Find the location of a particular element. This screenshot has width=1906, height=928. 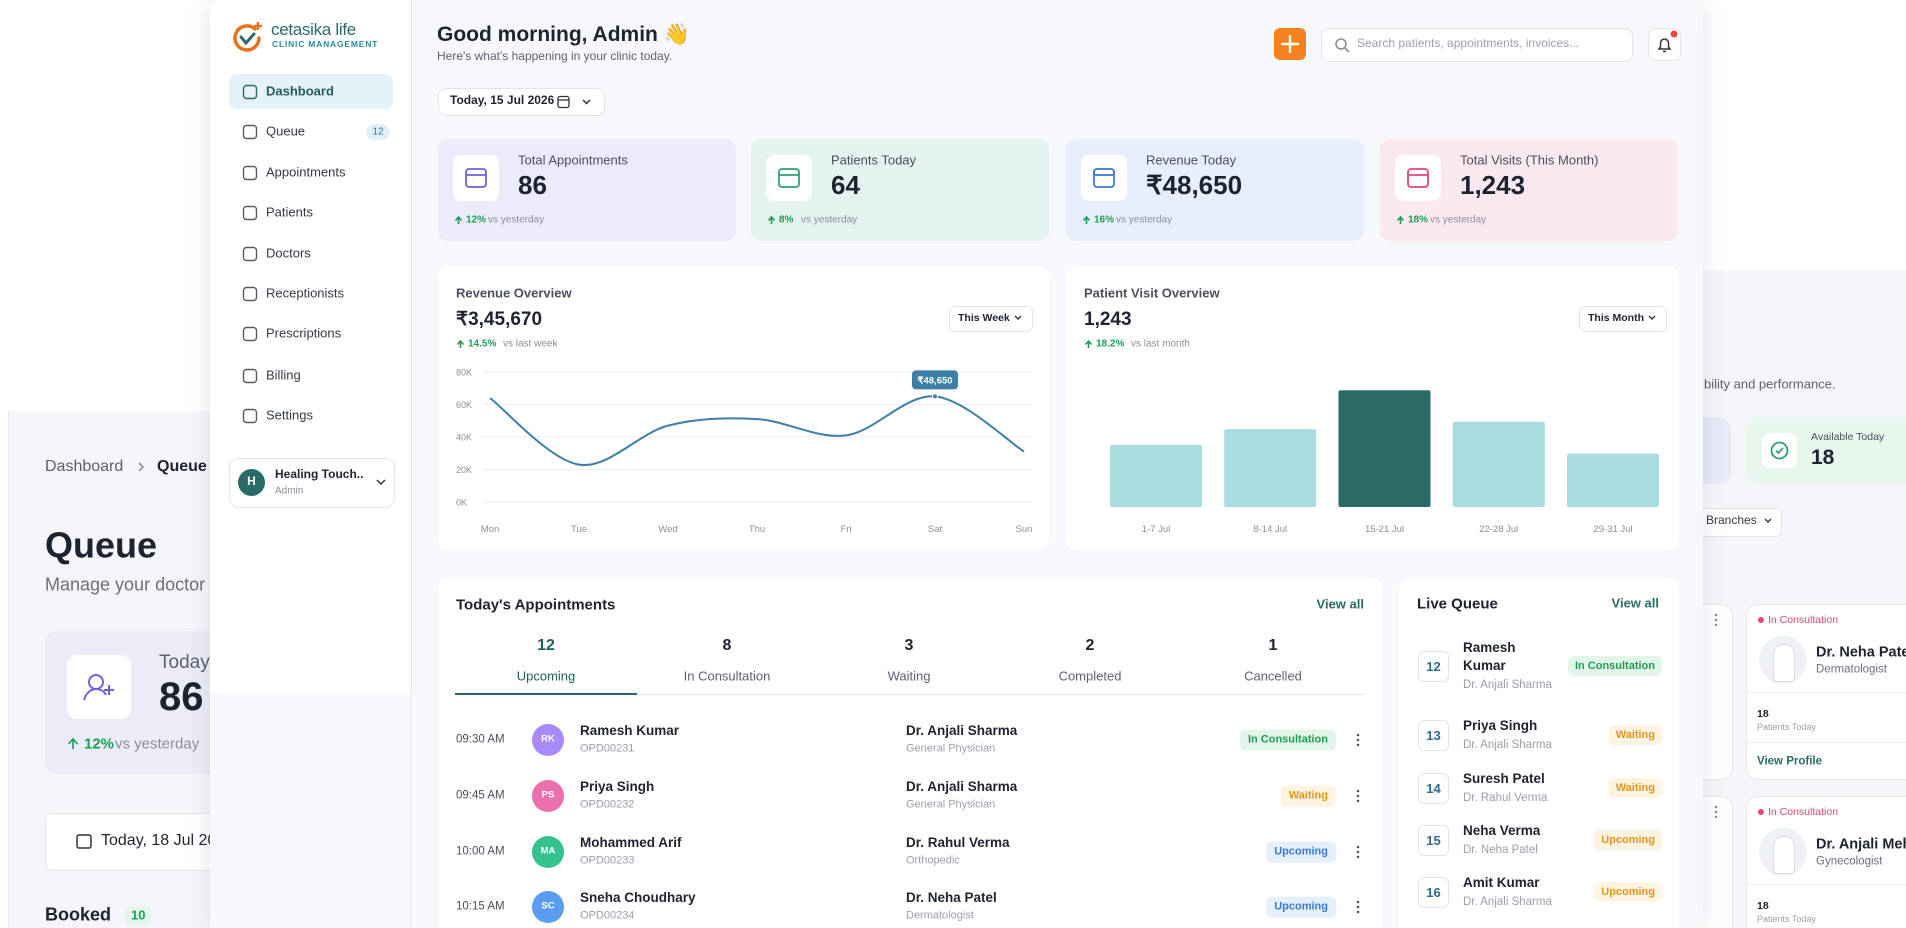

tab-label: Completed is located at coordinates (1090, 676).